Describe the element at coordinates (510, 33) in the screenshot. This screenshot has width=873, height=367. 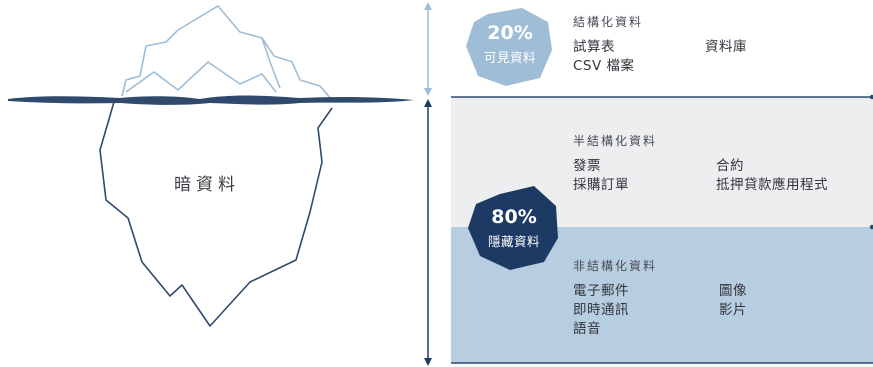
I see `visible-percent: 20%` at that location.